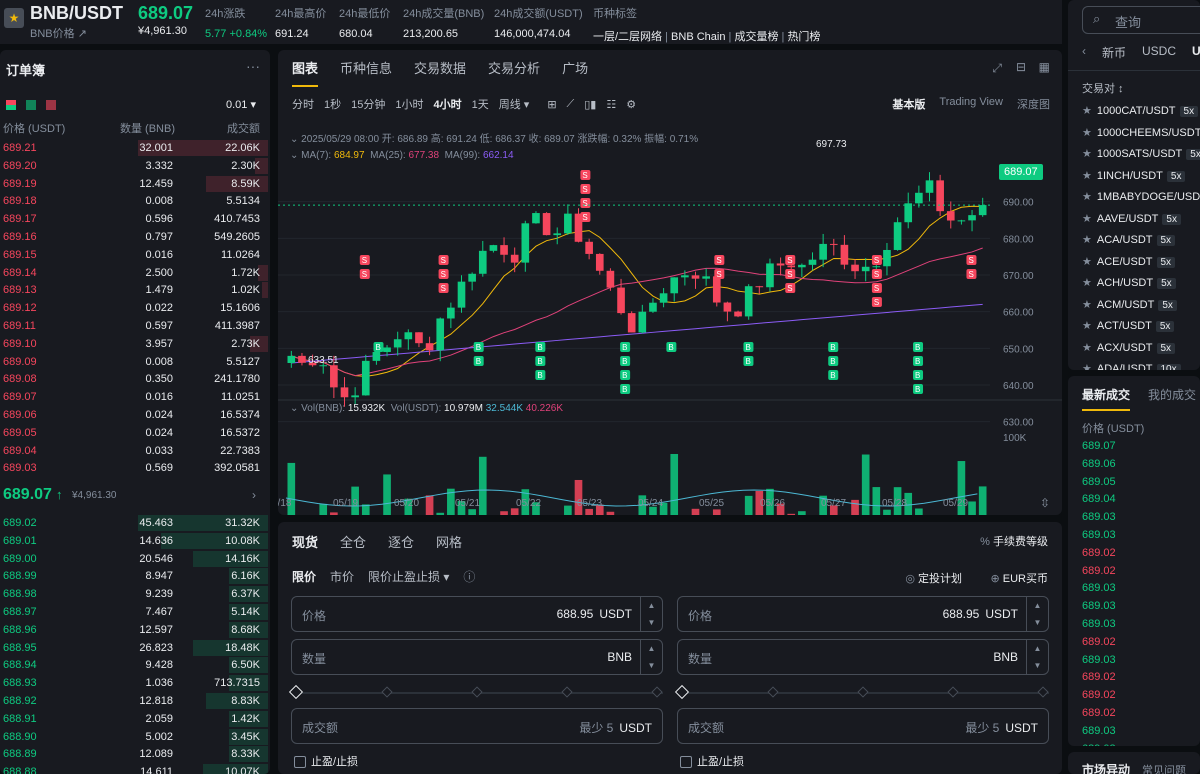 Image resolution: width=1200 pixels, height=774 pixels. What do you see at coordinates (514, 105) in the screenshot?
I see `interval-1w: 周线 ▾` at bounding box center [514, 105].